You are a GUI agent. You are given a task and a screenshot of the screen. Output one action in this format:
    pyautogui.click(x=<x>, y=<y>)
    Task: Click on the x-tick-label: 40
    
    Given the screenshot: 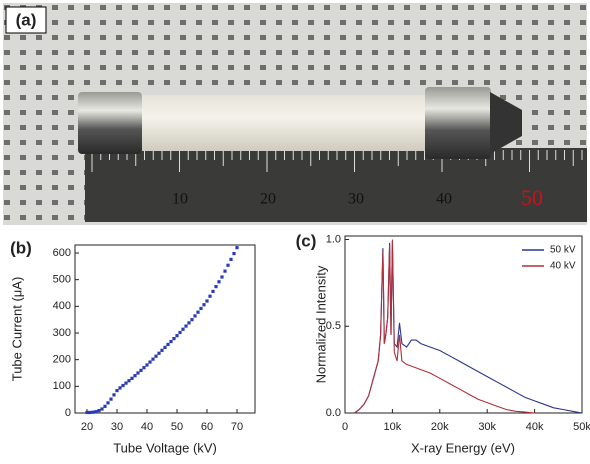 What is the action you would take?
    pyautogui.click(x=147, y=427)
    